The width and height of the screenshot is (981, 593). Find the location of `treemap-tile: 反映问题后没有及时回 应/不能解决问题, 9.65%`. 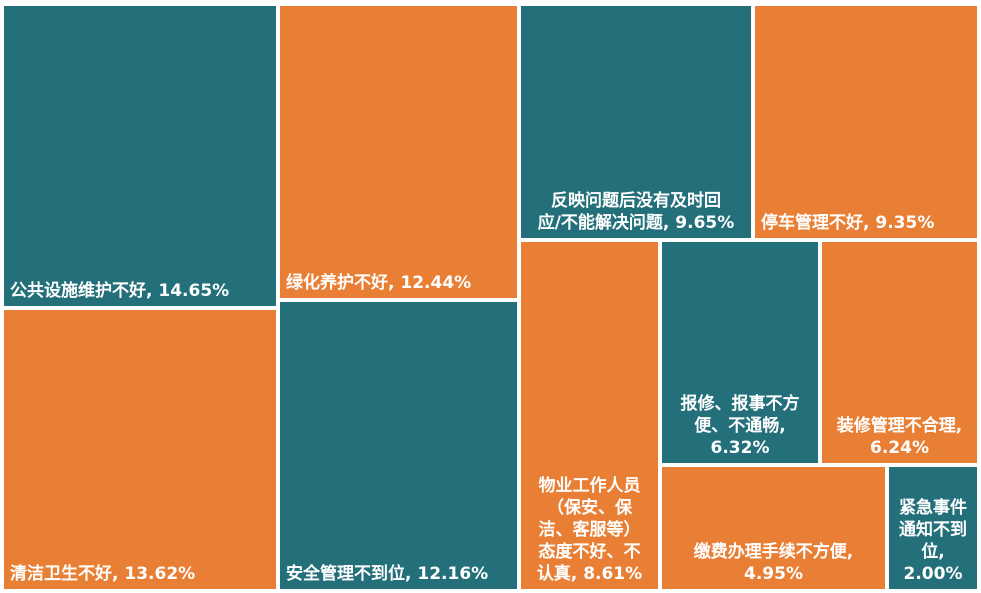

treemap-tile: 反映问题后没有及时回 应/不能解决问题, 9.65% is located at coordinates (636, 122).